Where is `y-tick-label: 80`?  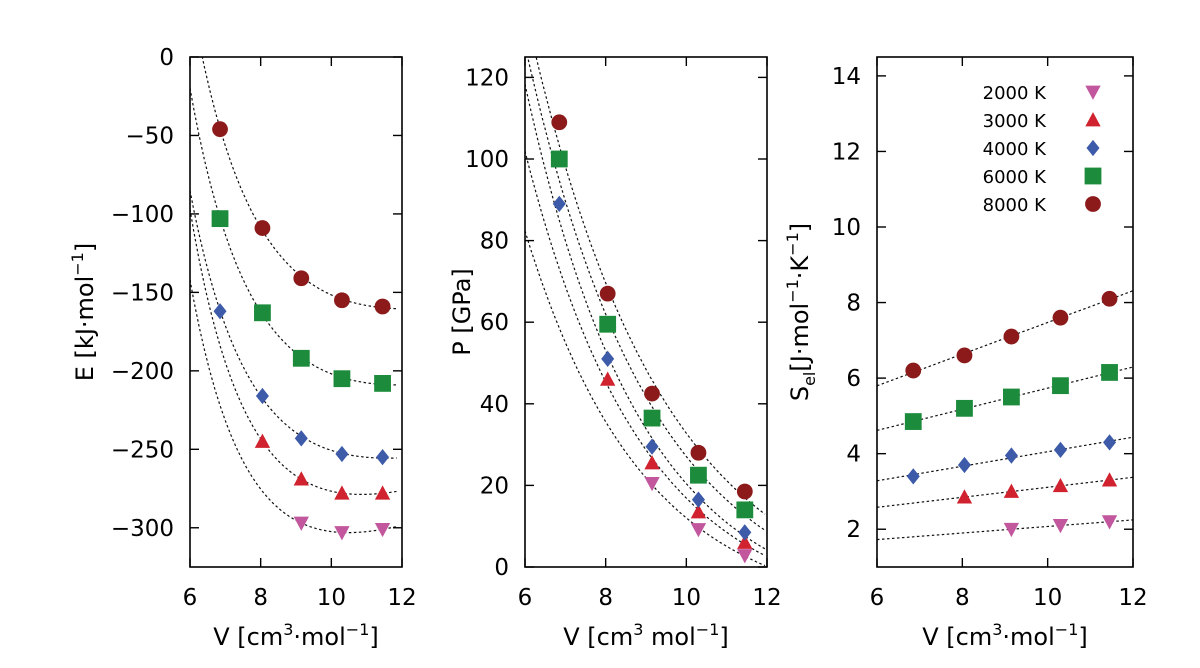
y-tick-label: 80 is located at coordinates (494, 242).